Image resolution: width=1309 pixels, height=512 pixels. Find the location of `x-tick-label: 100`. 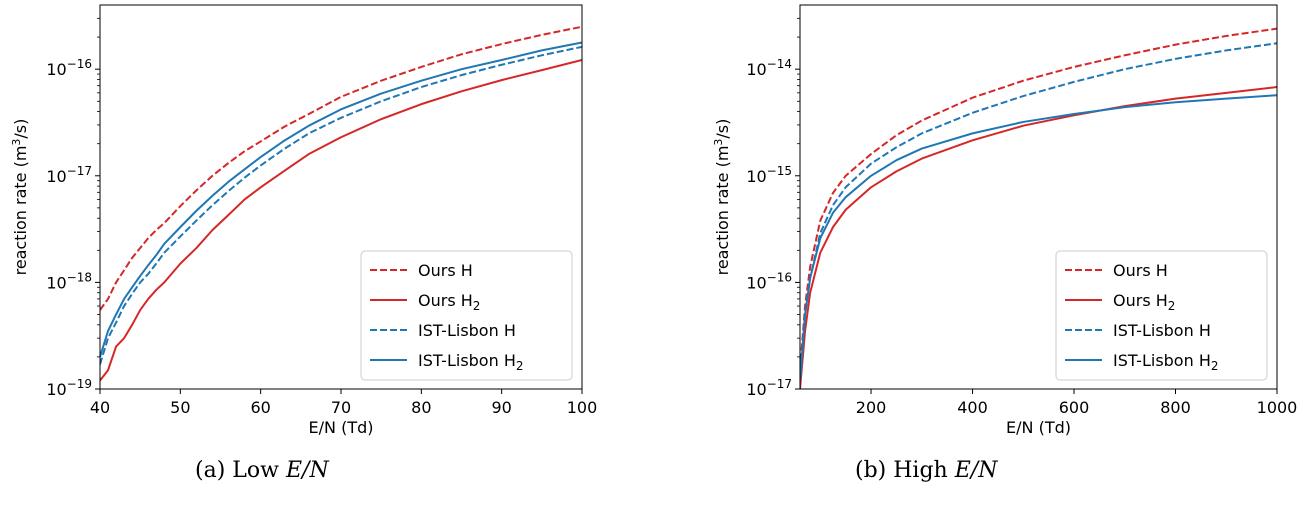

x-tick-label: 100 is located at coordinates (582, 407).